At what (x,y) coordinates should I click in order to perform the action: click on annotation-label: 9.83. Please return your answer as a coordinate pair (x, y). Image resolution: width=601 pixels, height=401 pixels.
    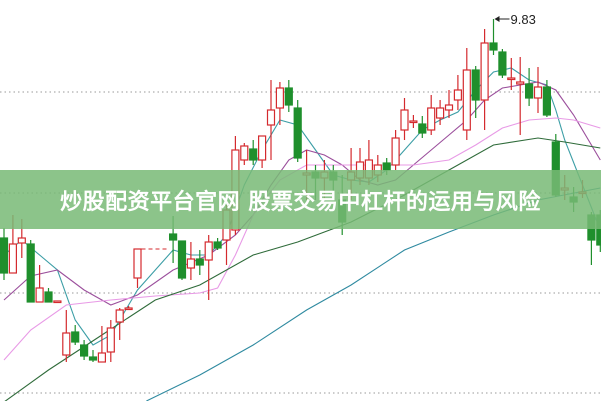
    Looking at the image, I should click on (523, 19).